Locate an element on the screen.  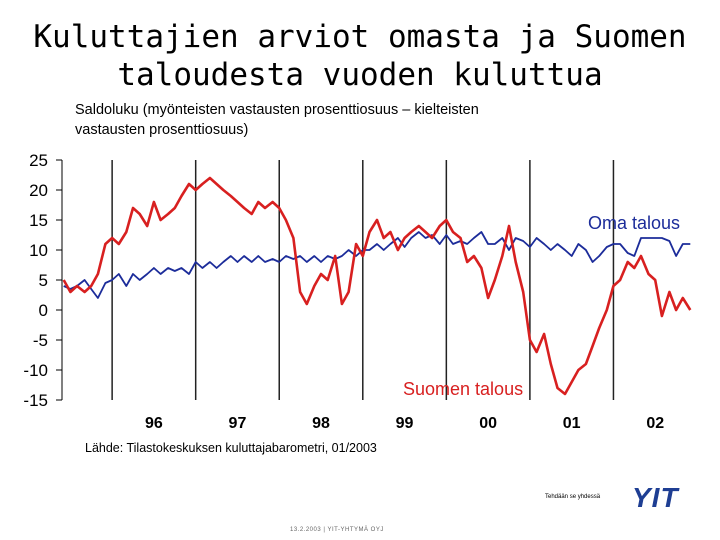
logo-text: YIT is located at coordinates (656, 497).